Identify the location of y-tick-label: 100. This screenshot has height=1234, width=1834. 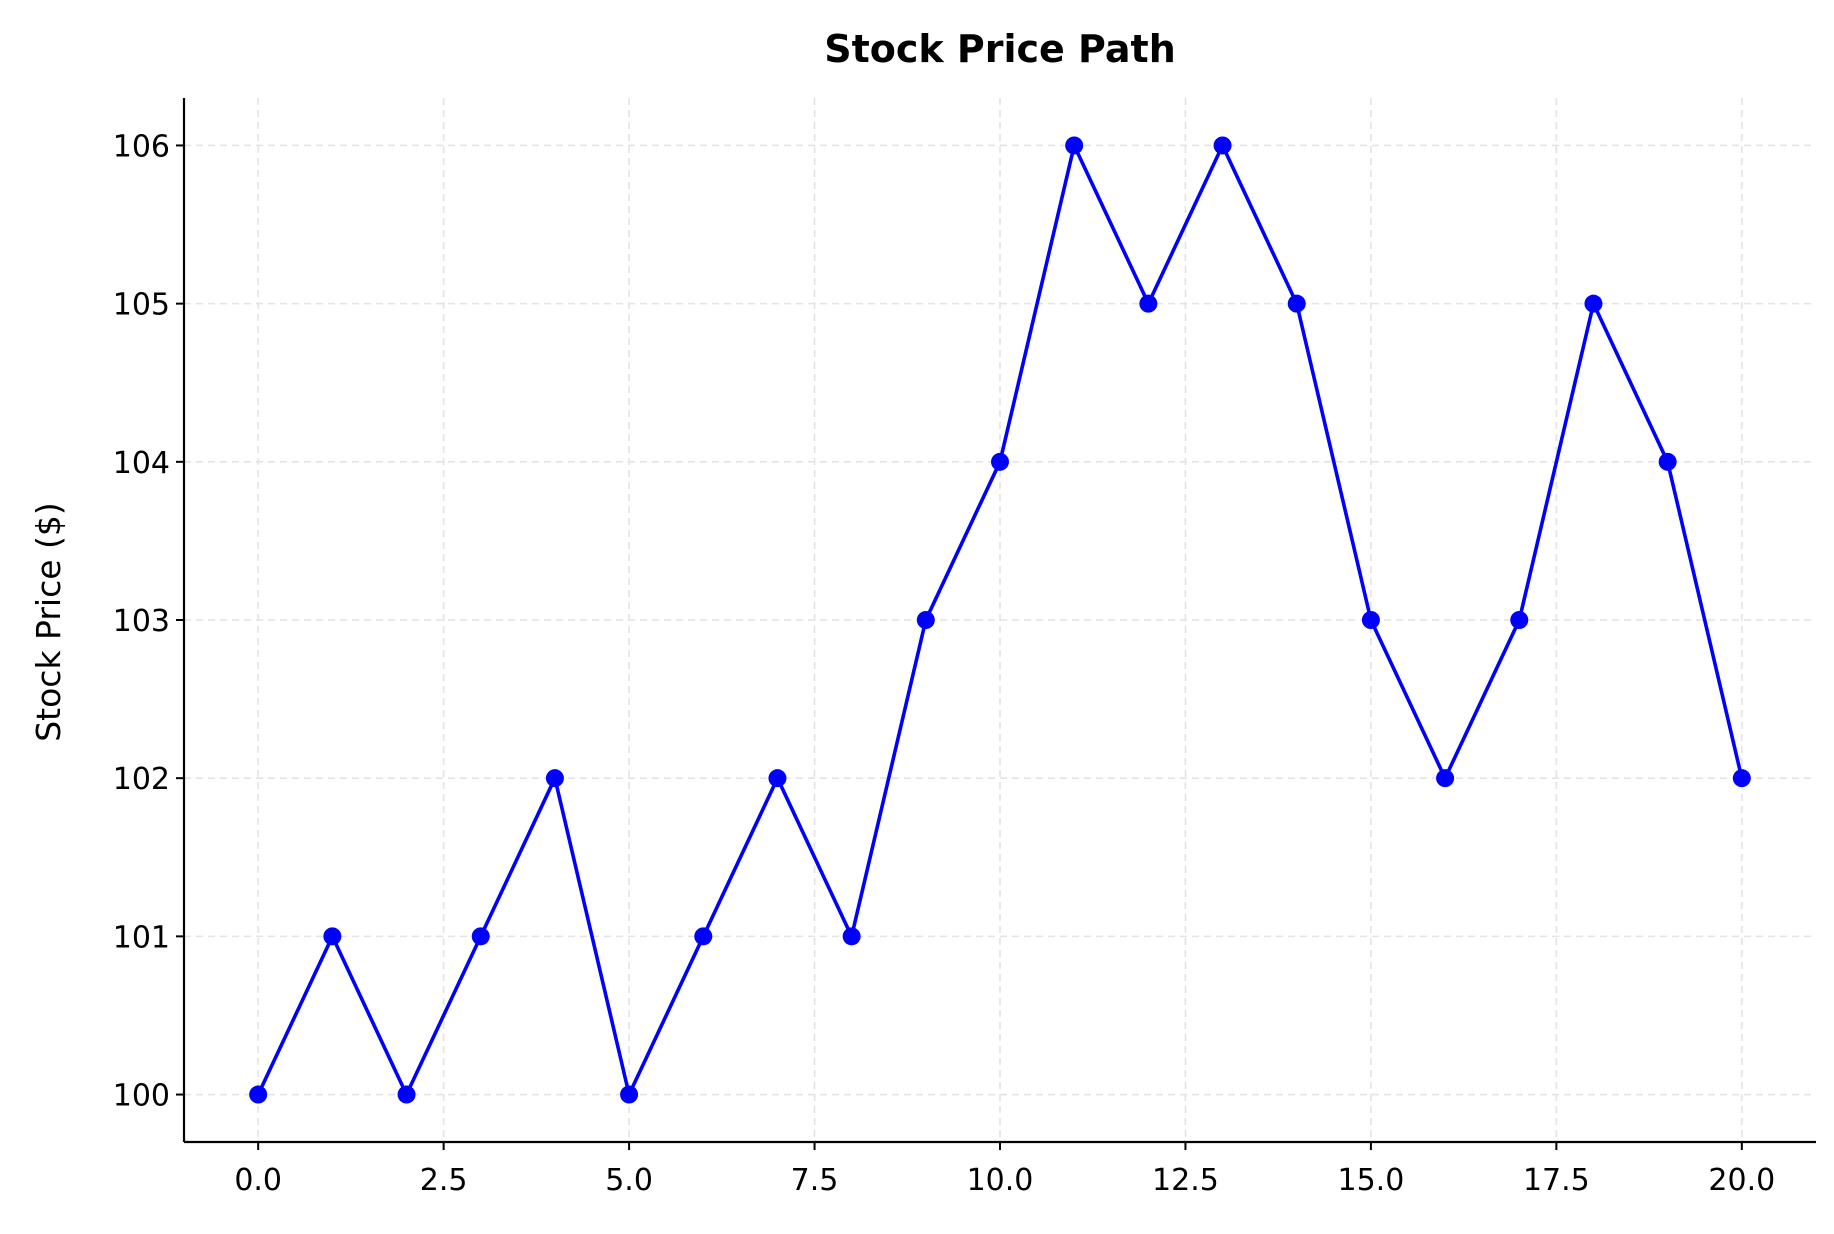
(141, 1096).